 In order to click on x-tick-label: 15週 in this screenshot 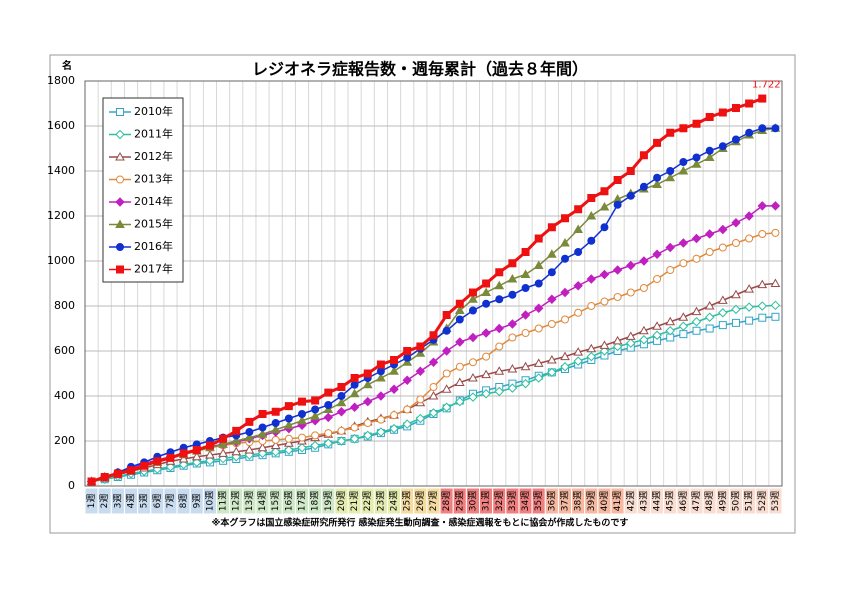, I will do `click(275, 501)`.